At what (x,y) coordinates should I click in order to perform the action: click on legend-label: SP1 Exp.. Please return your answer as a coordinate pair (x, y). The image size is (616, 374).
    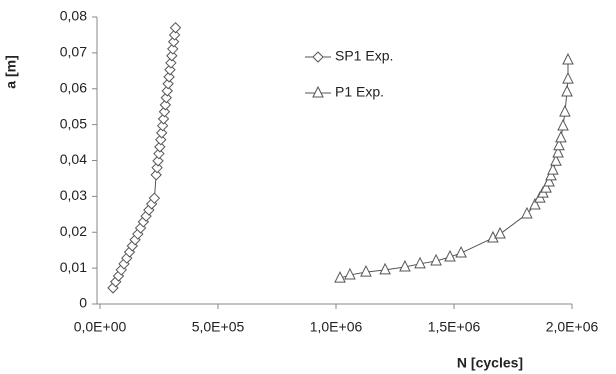
    Looking at the image, I should click on (364, 56).